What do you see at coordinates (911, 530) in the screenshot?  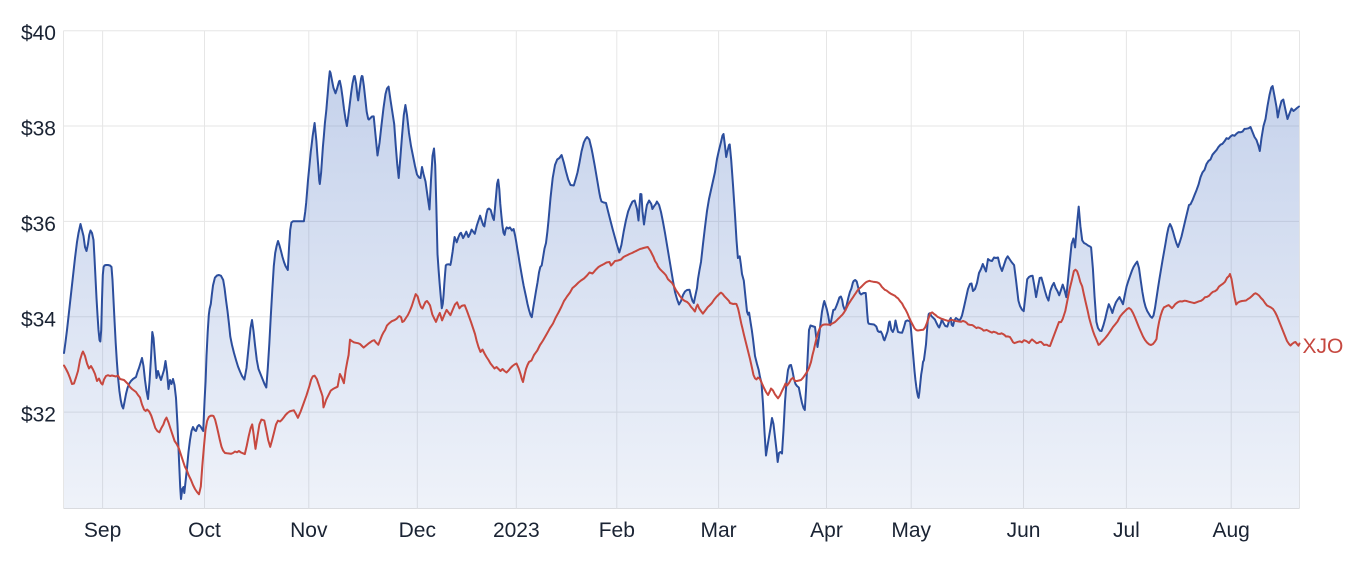 I see `svg-text: May` at bounding box center [911, 530].